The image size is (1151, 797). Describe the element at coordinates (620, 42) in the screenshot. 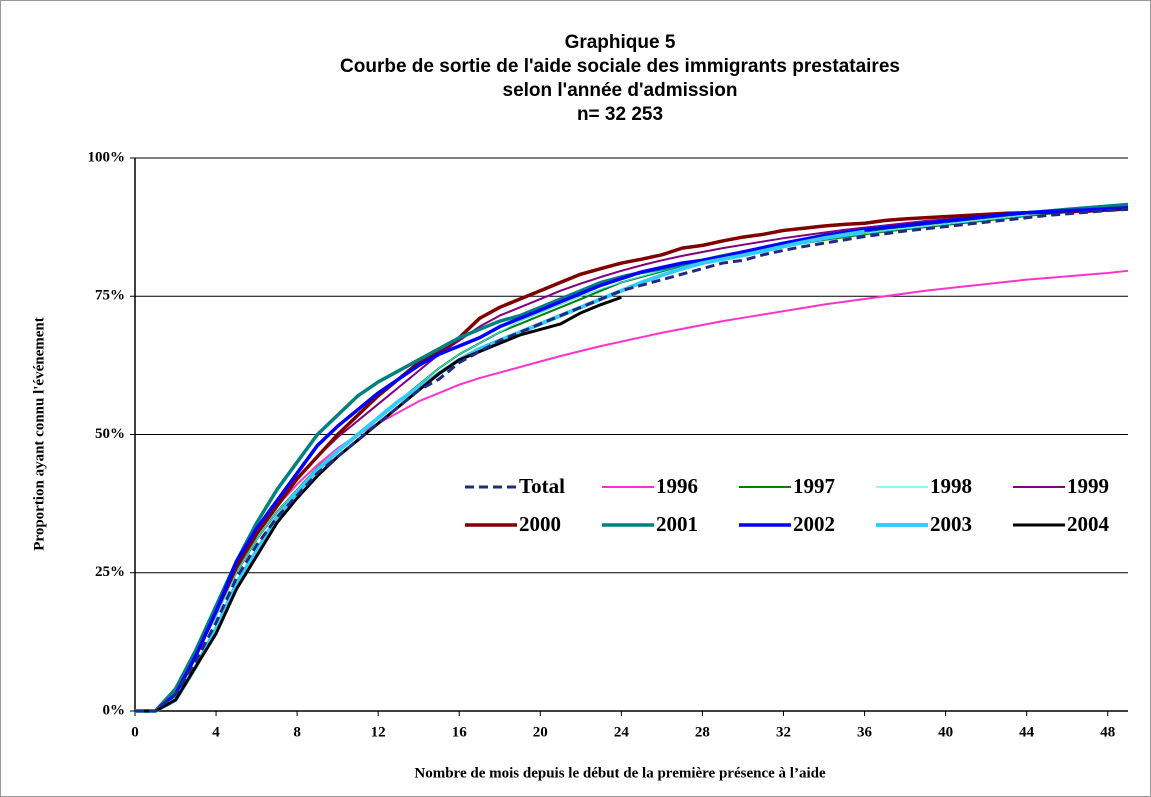

I see `chart-title: Graphique 5` at that location.